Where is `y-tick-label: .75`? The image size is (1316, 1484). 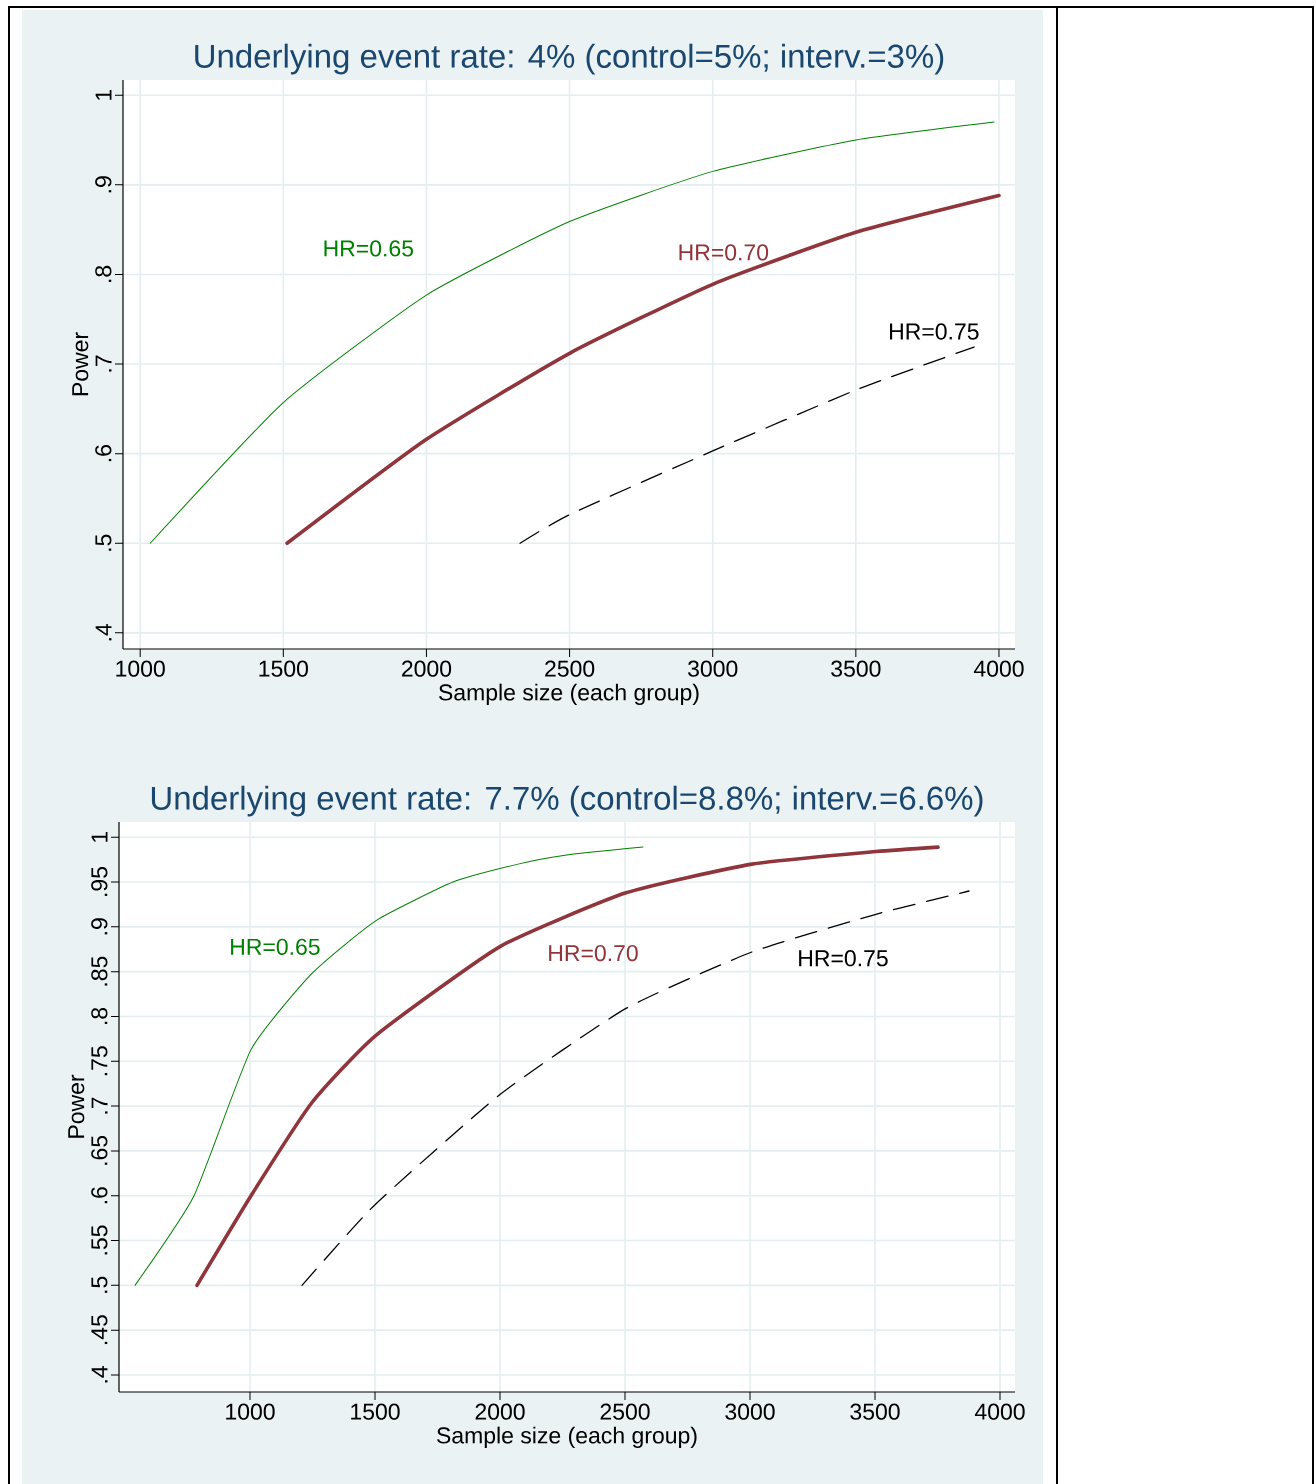 y-tick-label: .75 is located at coordinates (99, 1061).